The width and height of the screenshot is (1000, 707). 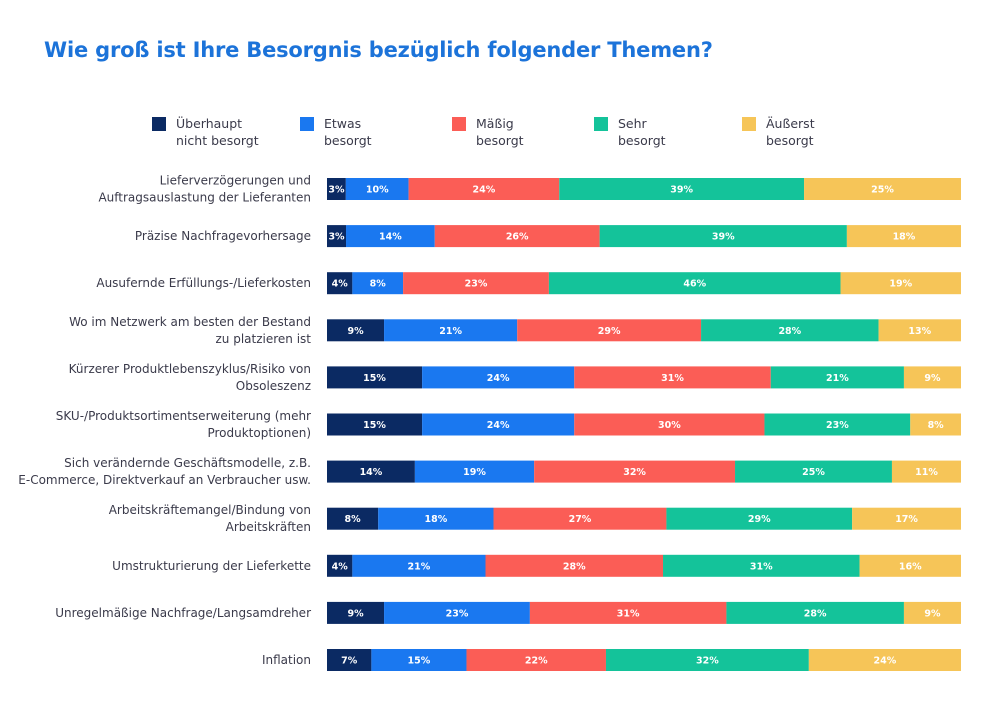 What do you see at coordinates (340, 284) in the screenshot?
I see `data-label-2-0: 4%` at bounding box center [340, 284].